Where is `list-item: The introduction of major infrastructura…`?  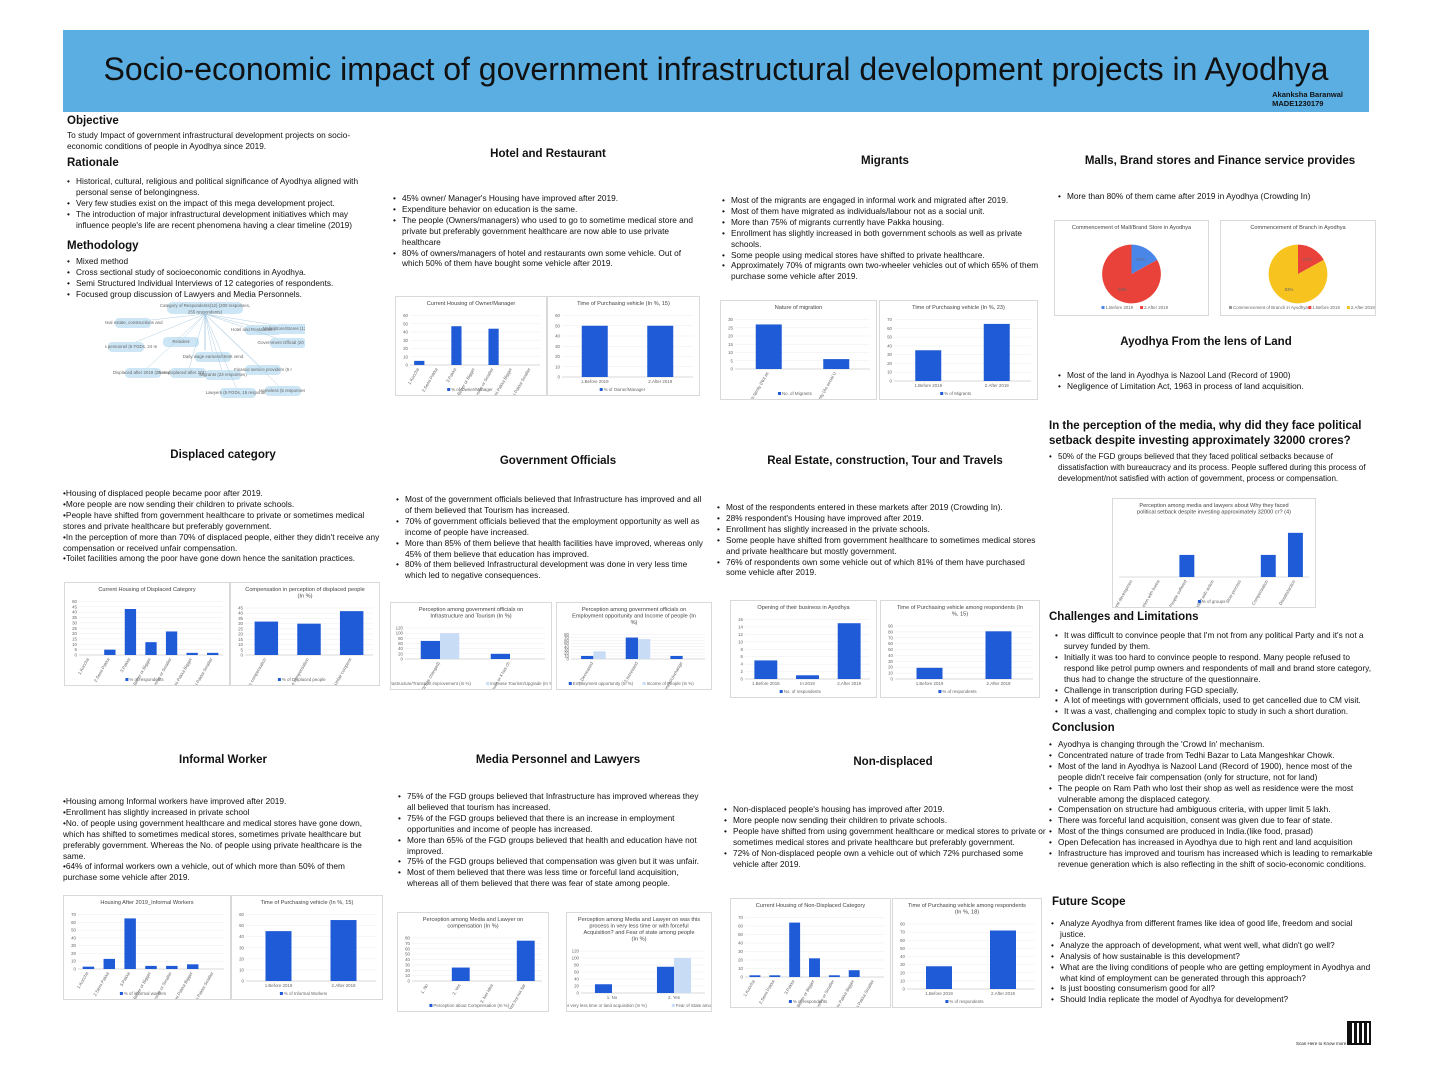 list-item: The introduction of major infrastructura… is located at coordinates (222, 220).